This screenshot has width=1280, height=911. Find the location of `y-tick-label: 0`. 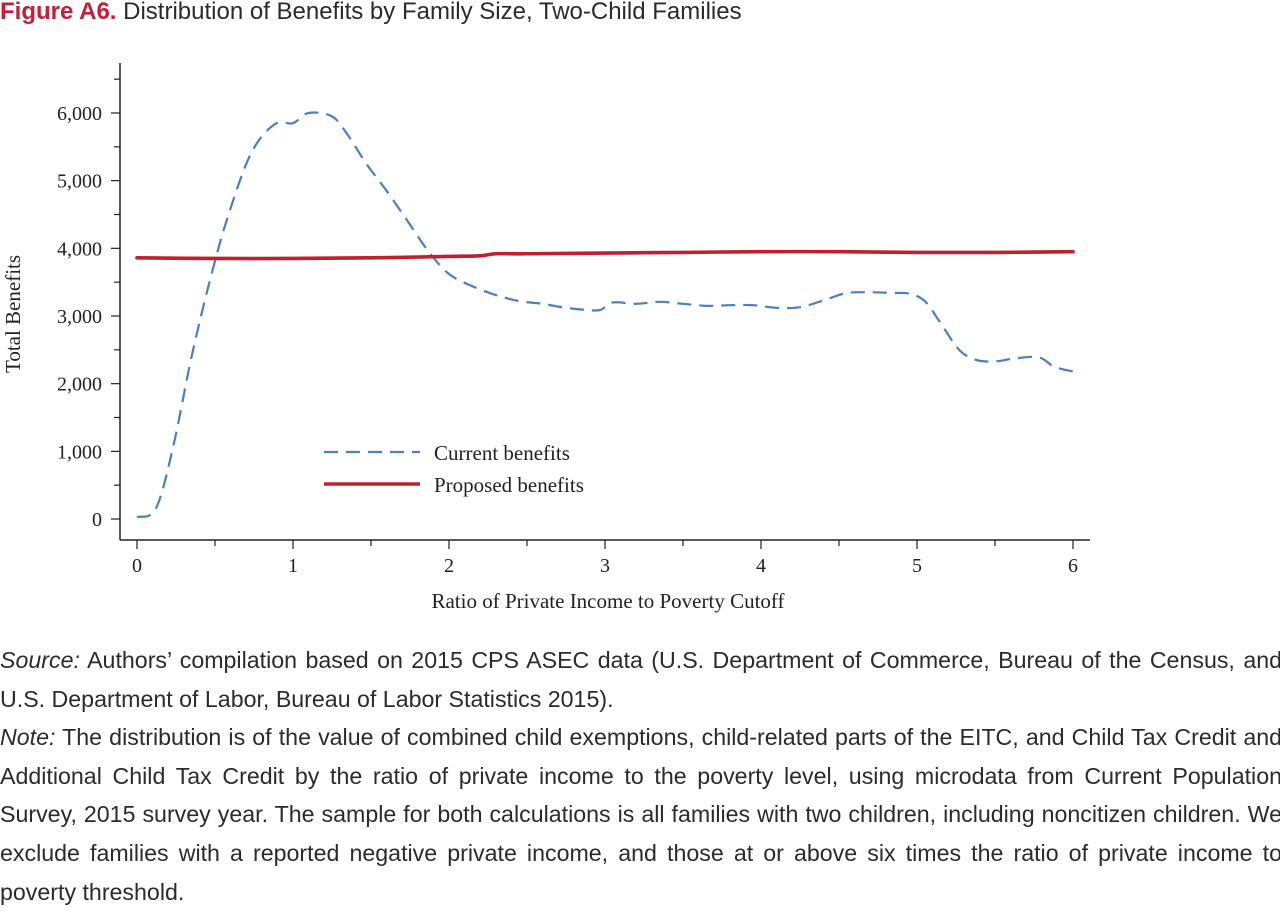

y-tick-label: 0 is located at coordinates (97, 520).